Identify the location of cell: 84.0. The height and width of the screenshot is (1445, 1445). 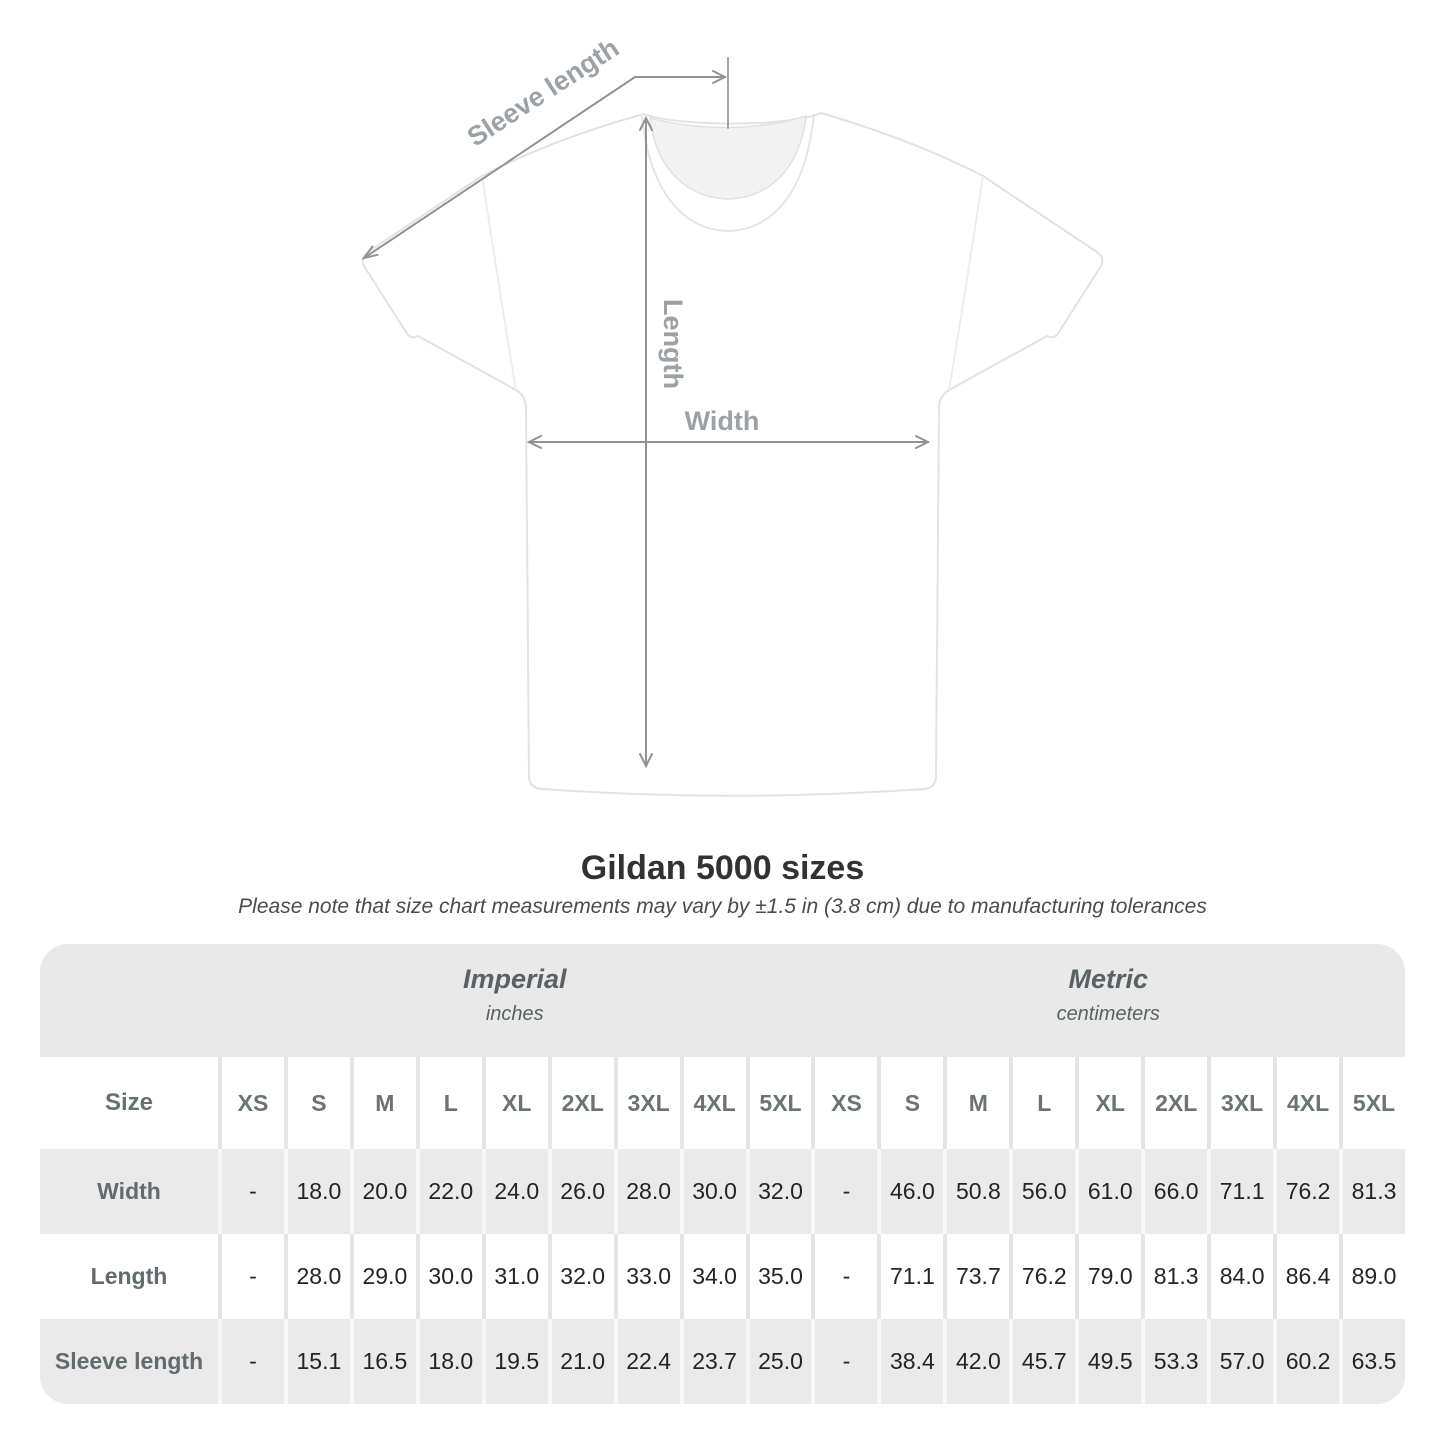
(1240, 1276).